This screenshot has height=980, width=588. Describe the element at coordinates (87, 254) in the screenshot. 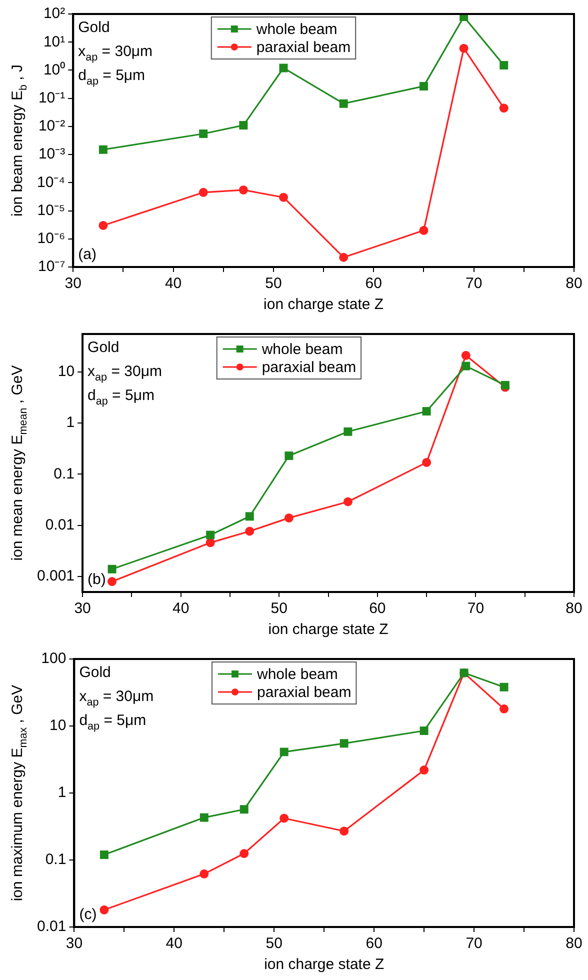

I see `annotation: (a)` at that location.